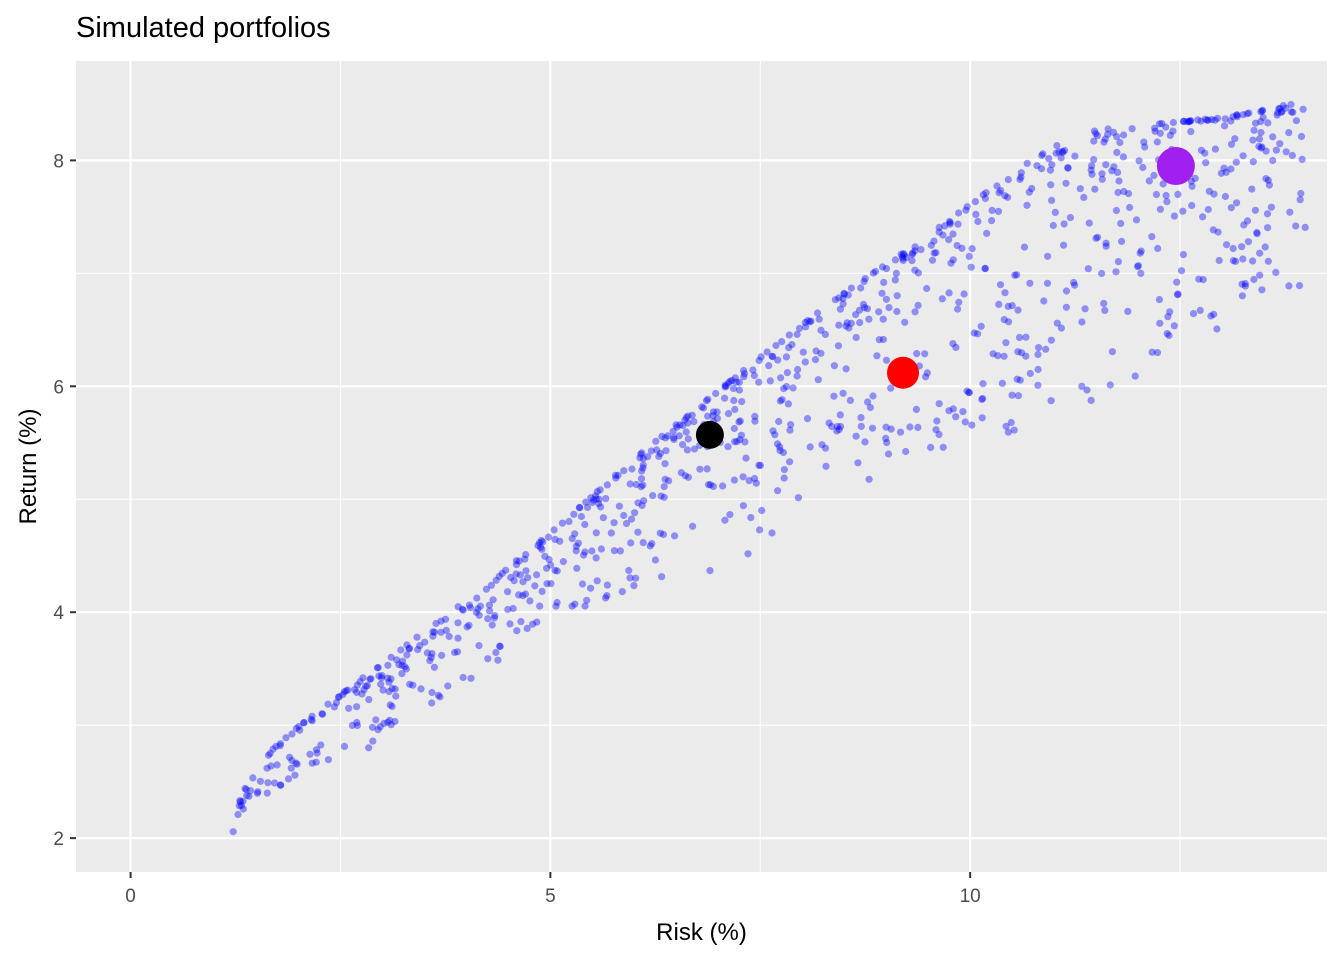 The width and height of the screenshot is (1344, 960). Describe the element at coordinates (58, 387) in the screenshot. I see `y-tick-label: 6` at that location.